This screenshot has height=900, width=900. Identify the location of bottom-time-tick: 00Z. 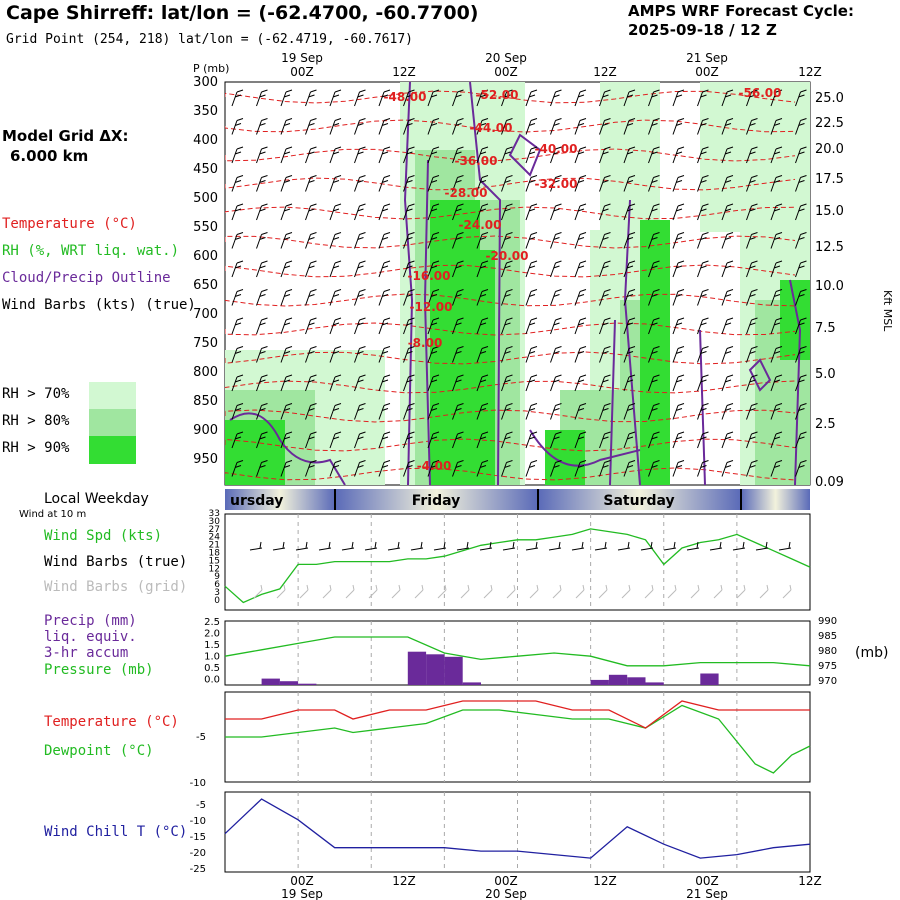
(506, 881).